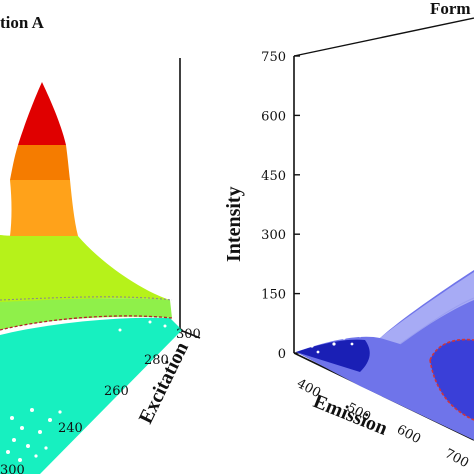  What do you see at coordinates (22, 22) in the screenshot?
I see `left-chart-title: tion A` at bounding box center [22, 22].